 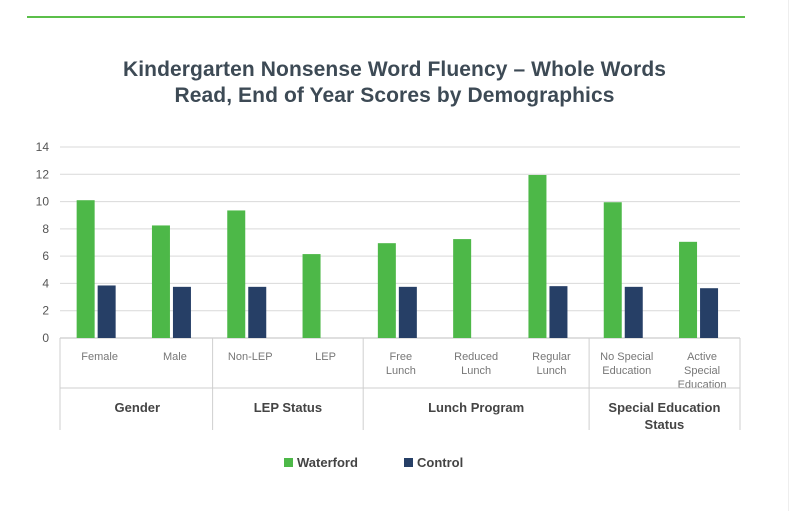 I want to click on waterford-legend-swatch, so click(x=288, y=462).